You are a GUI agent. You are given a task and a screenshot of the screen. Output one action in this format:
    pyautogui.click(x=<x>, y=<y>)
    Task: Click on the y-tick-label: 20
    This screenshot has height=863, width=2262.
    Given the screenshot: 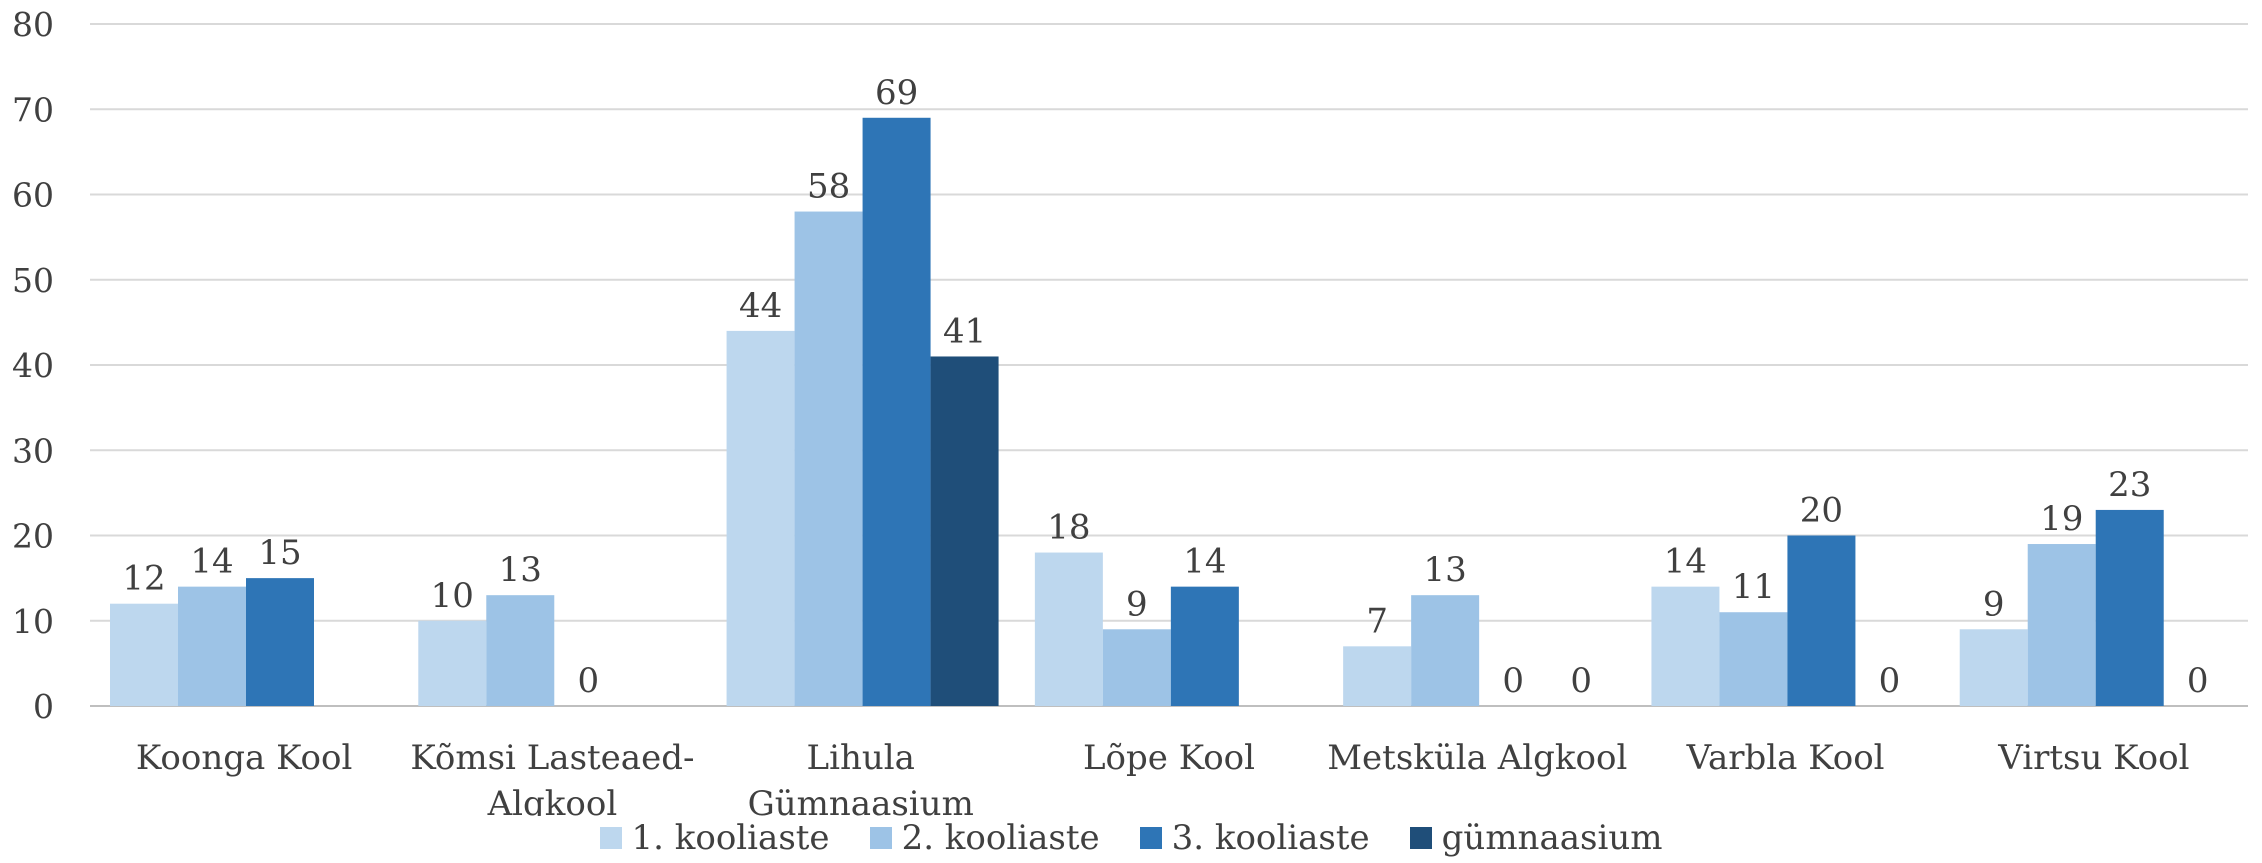 What is the action you would take?
    pyautogui.click(x=33, y=536)
    